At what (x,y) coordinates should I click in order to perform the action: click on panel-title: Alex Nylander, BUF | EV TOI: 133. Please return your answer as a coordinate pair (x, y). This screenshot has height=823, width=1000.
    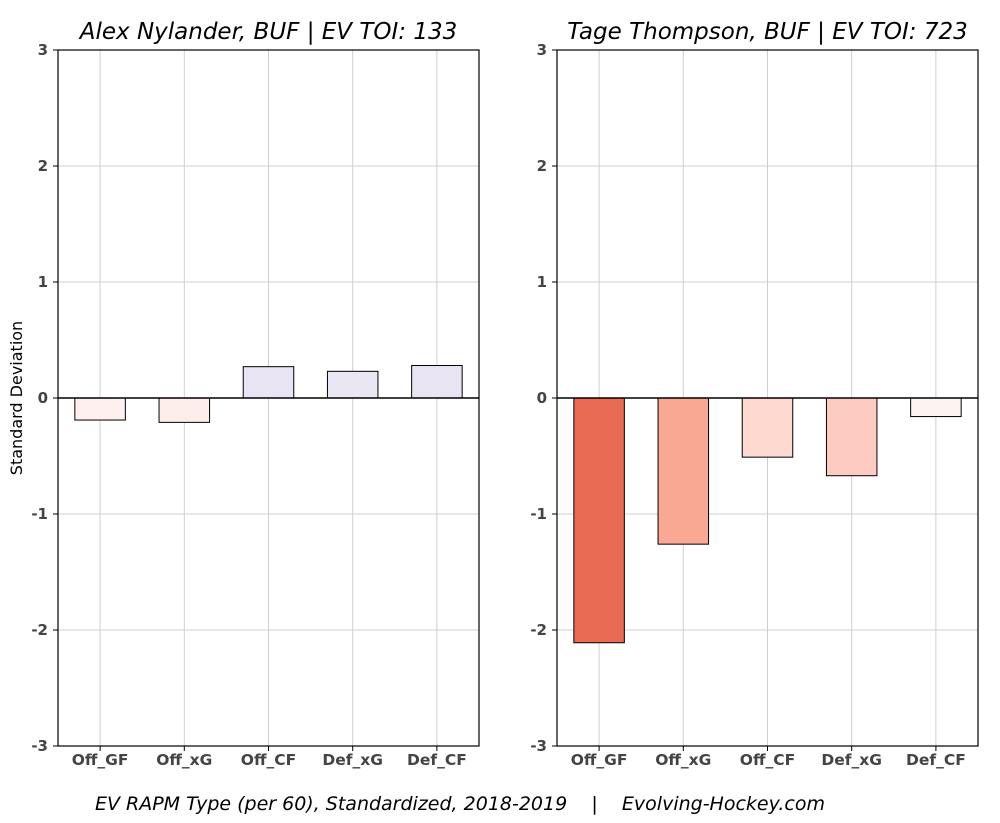
    Looking at the image, I should click on (267, 32).